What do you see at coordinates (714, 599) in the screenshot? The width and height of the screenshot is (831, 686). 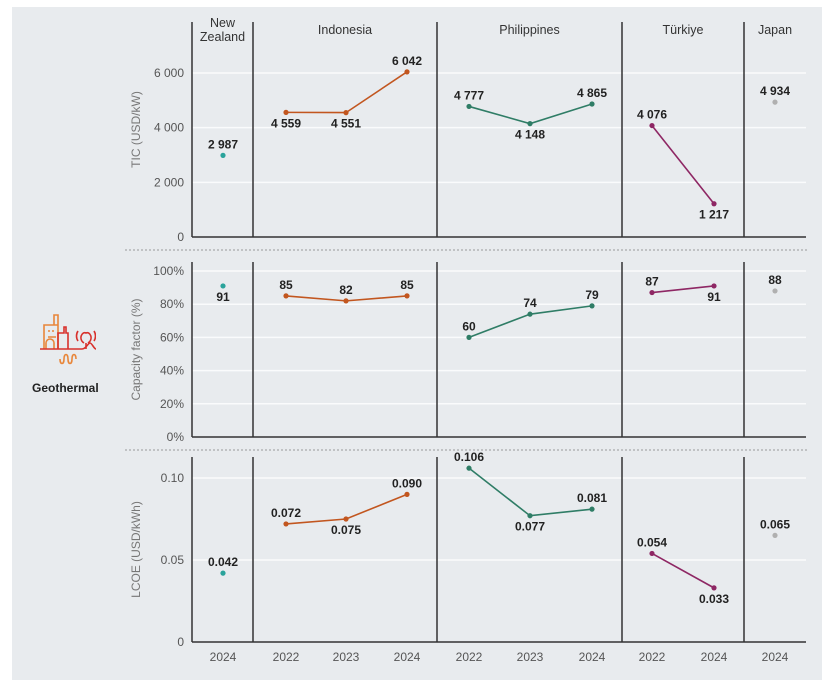 I see `data-label: 0.033` at bounding box center [714, 599].